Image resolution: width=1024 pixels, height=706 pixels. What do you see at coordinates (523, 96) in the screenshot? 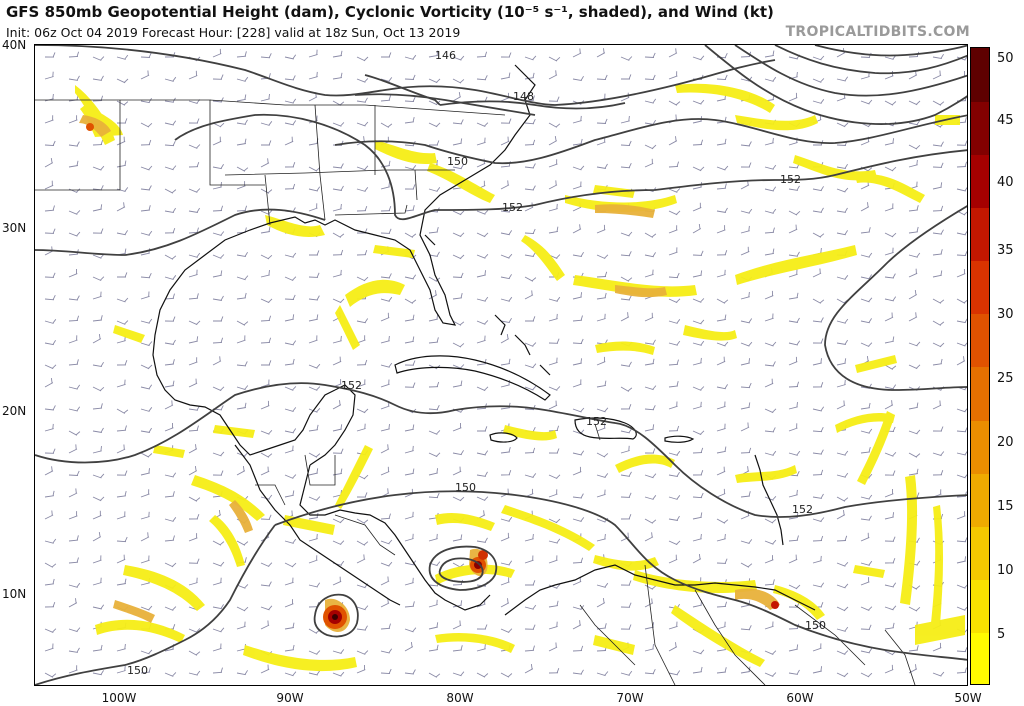
I see `contour-label: 148` at bounding box center [523, 96].